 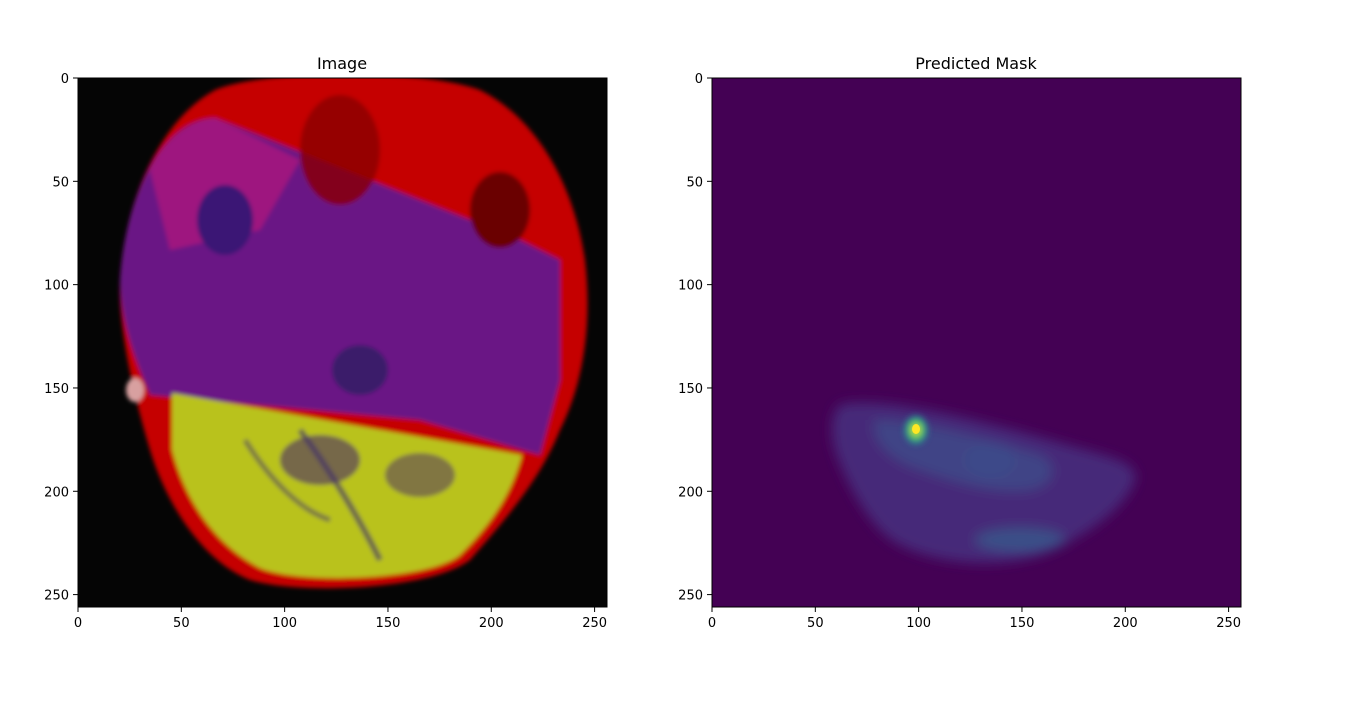 I want to click on image-y-tick-label: 50, so click(x=60, y=182).